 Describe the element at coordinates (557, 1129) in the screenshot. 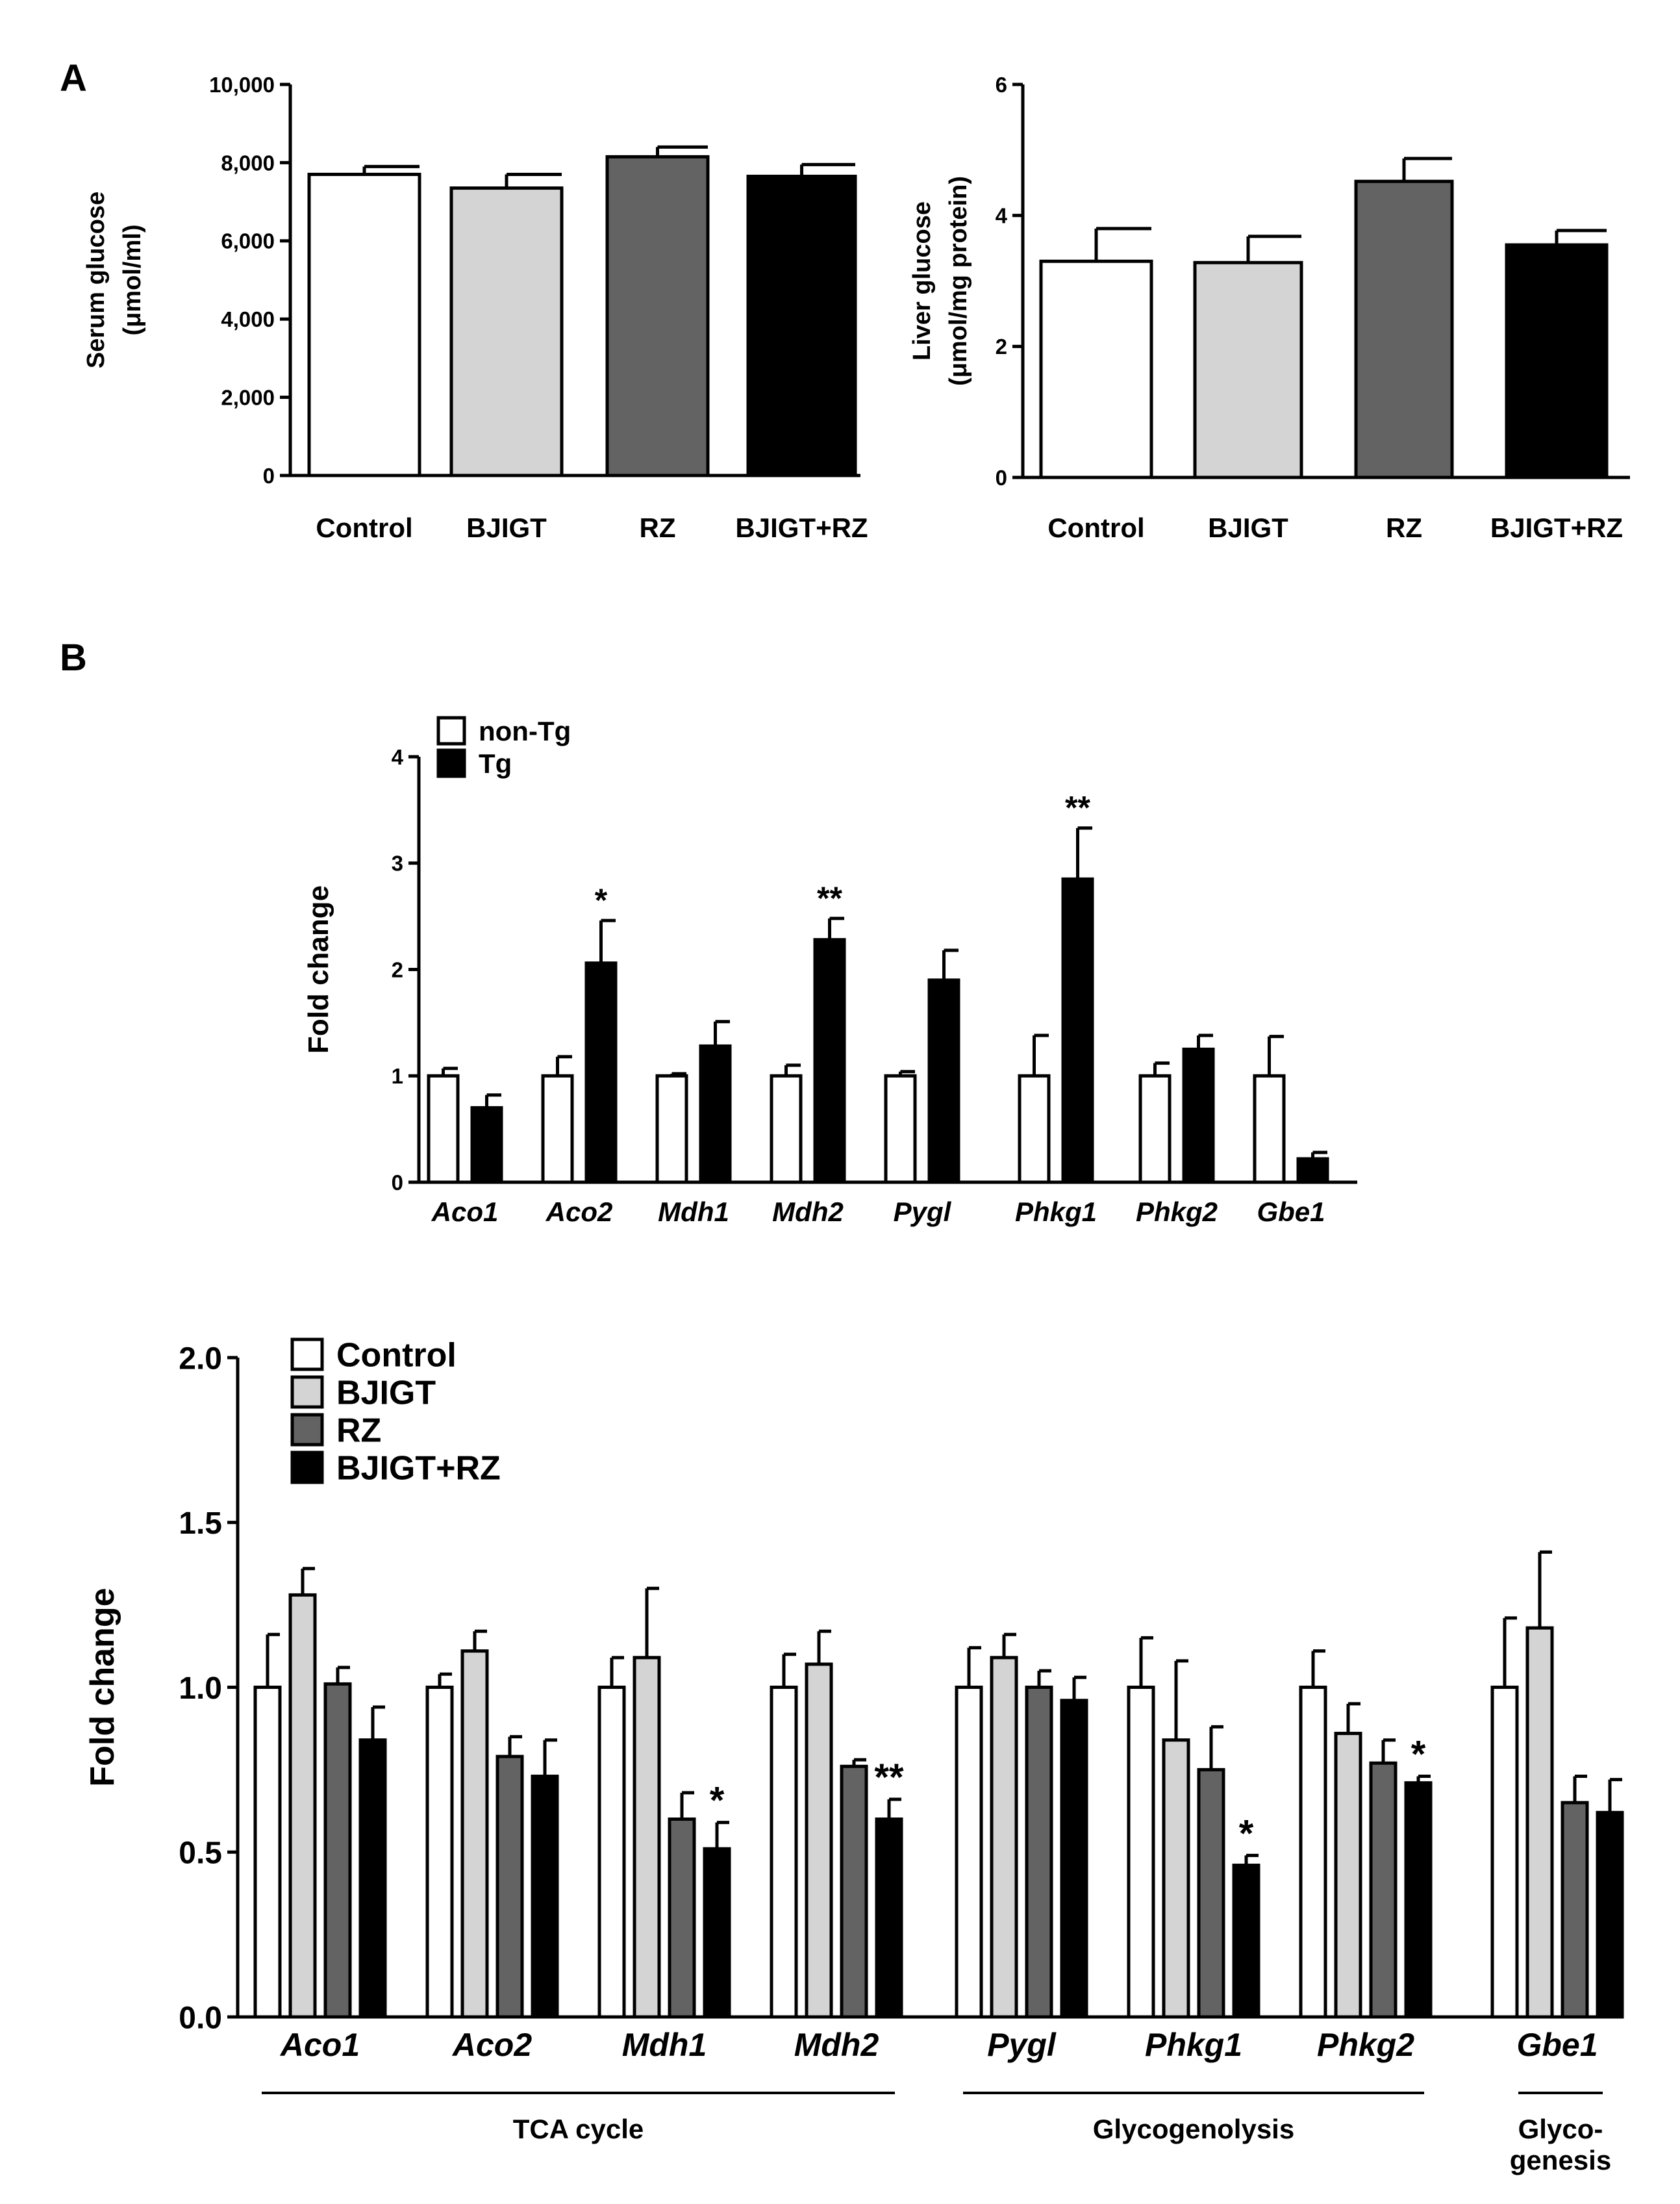

I see `bar-aco2-non-tg` at that location.